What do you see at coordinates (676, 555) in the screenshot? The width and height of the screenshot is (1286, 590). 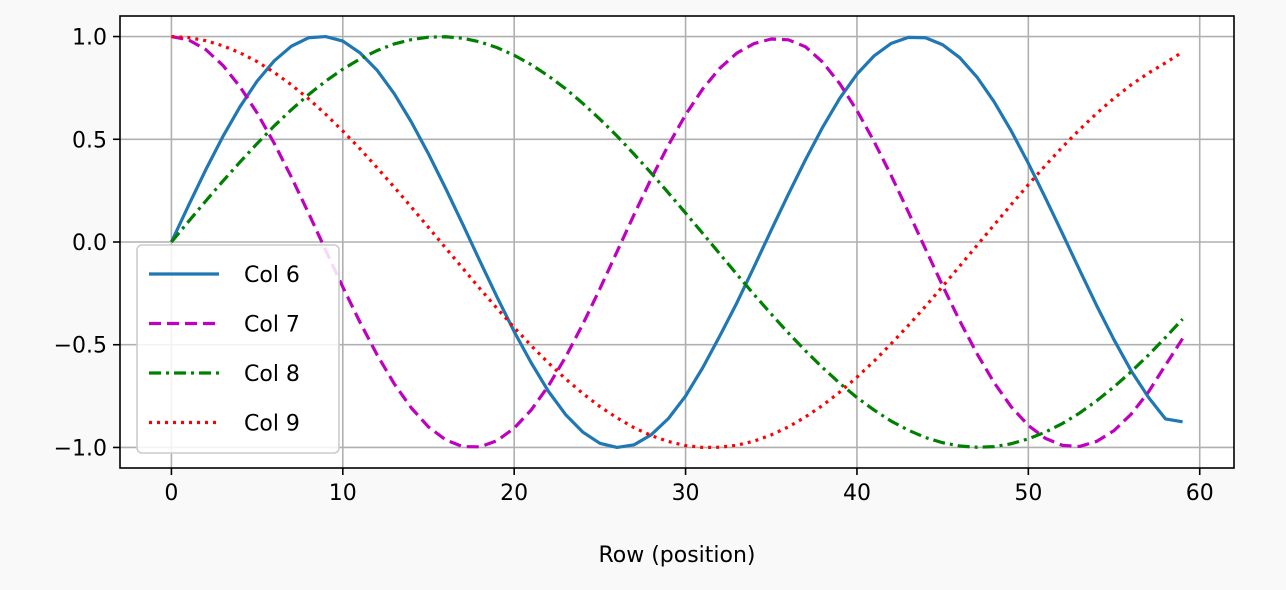 I see `x-axis-label: Row (position)` at bounding box center [676, 555].